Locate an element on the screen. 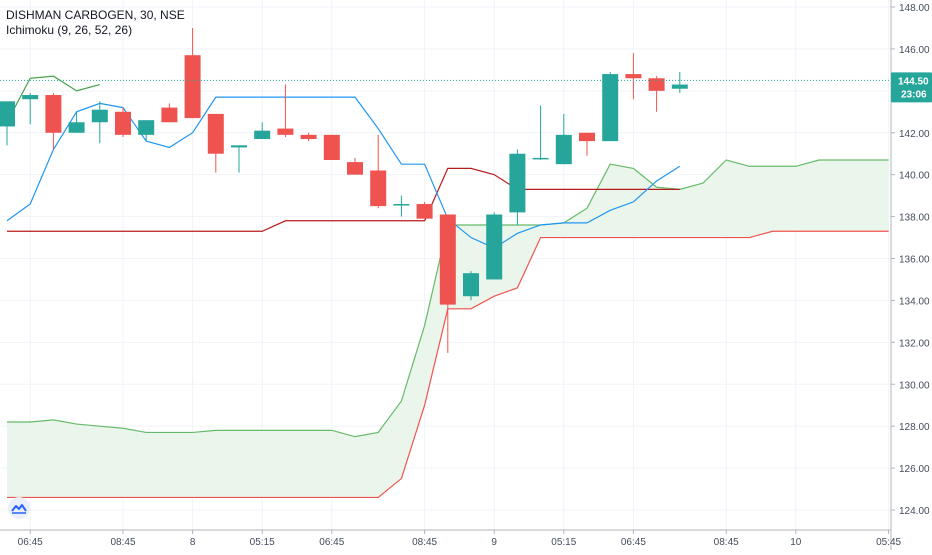 Image resolution: width=932 pixels, height=555 pixels. price-tag: 144.50 23:06 is located at coordinates (911, 87).